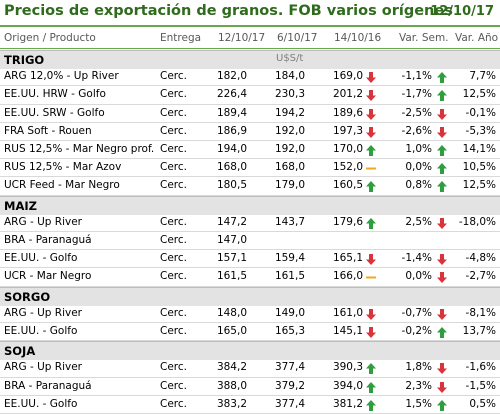 This screenshot has width=500, height=414. I want to click on title-rule, so click(250, 26).